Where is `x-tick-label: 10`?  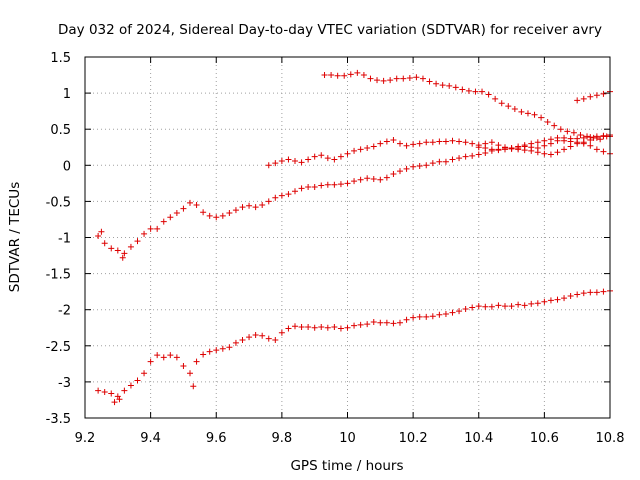 x-tick-label: 10 is located at coordinates (347, 438).